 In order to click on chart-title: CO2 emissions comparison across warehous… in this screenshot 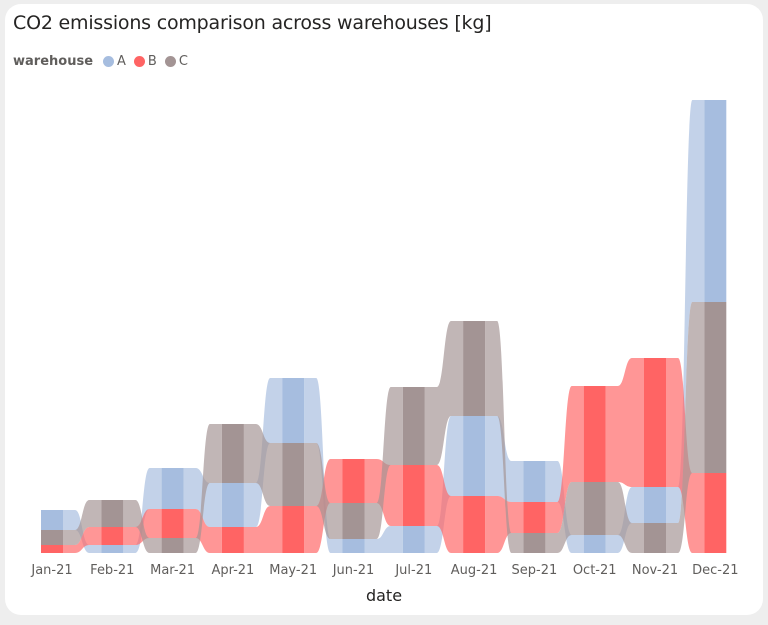, I will do `click(252, 23)`.